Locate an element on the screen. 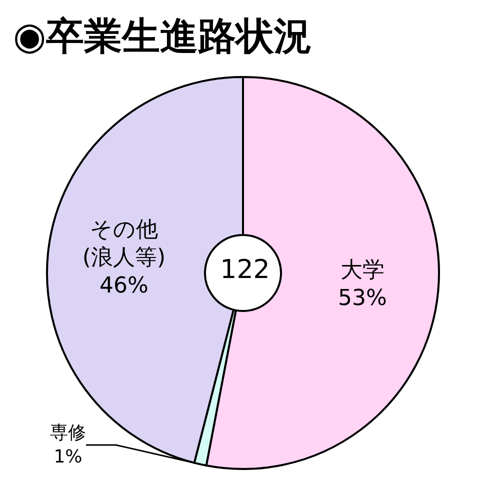  slice-label: その他 (浪人等) is located at coordinates (124, 243).